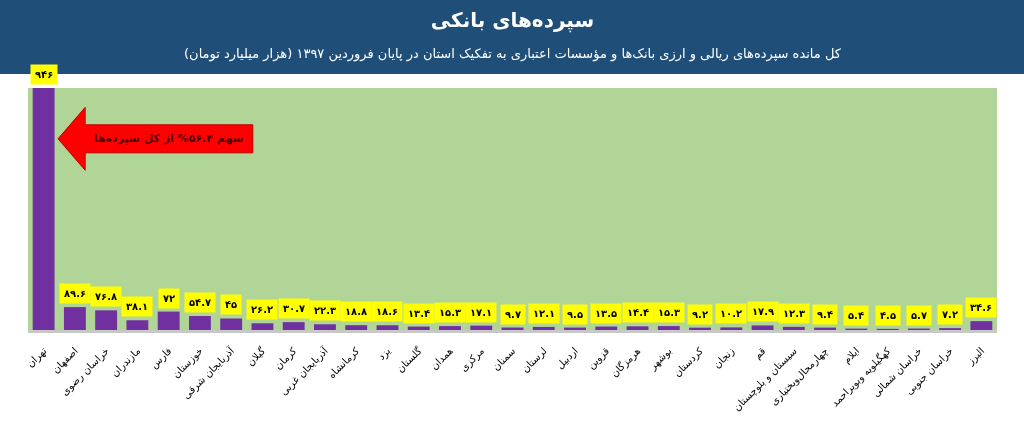  I want to click on data-label: ۳۰.۷, so click(294, 308).